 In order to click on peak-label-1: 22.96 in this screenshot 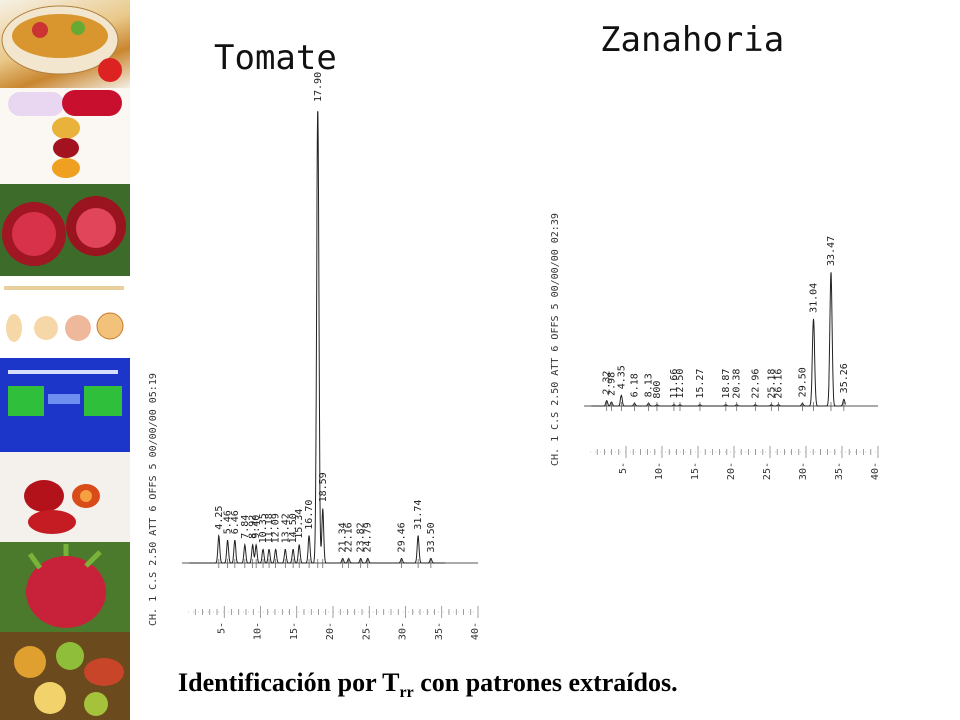, I will do `click(755, 384)`.